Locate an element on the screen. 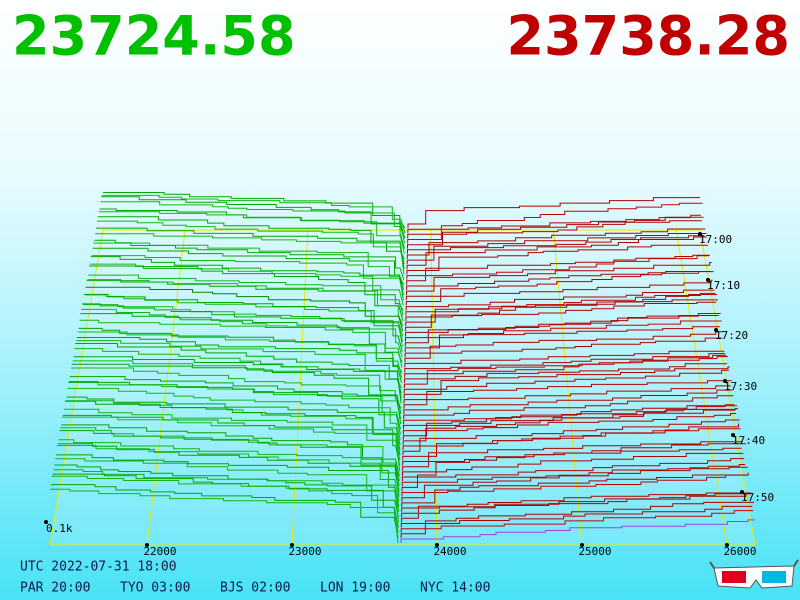 The height and width of the screenshot is (600, 800). price-tick-label: 23000 is located at coordinates (304, 551).